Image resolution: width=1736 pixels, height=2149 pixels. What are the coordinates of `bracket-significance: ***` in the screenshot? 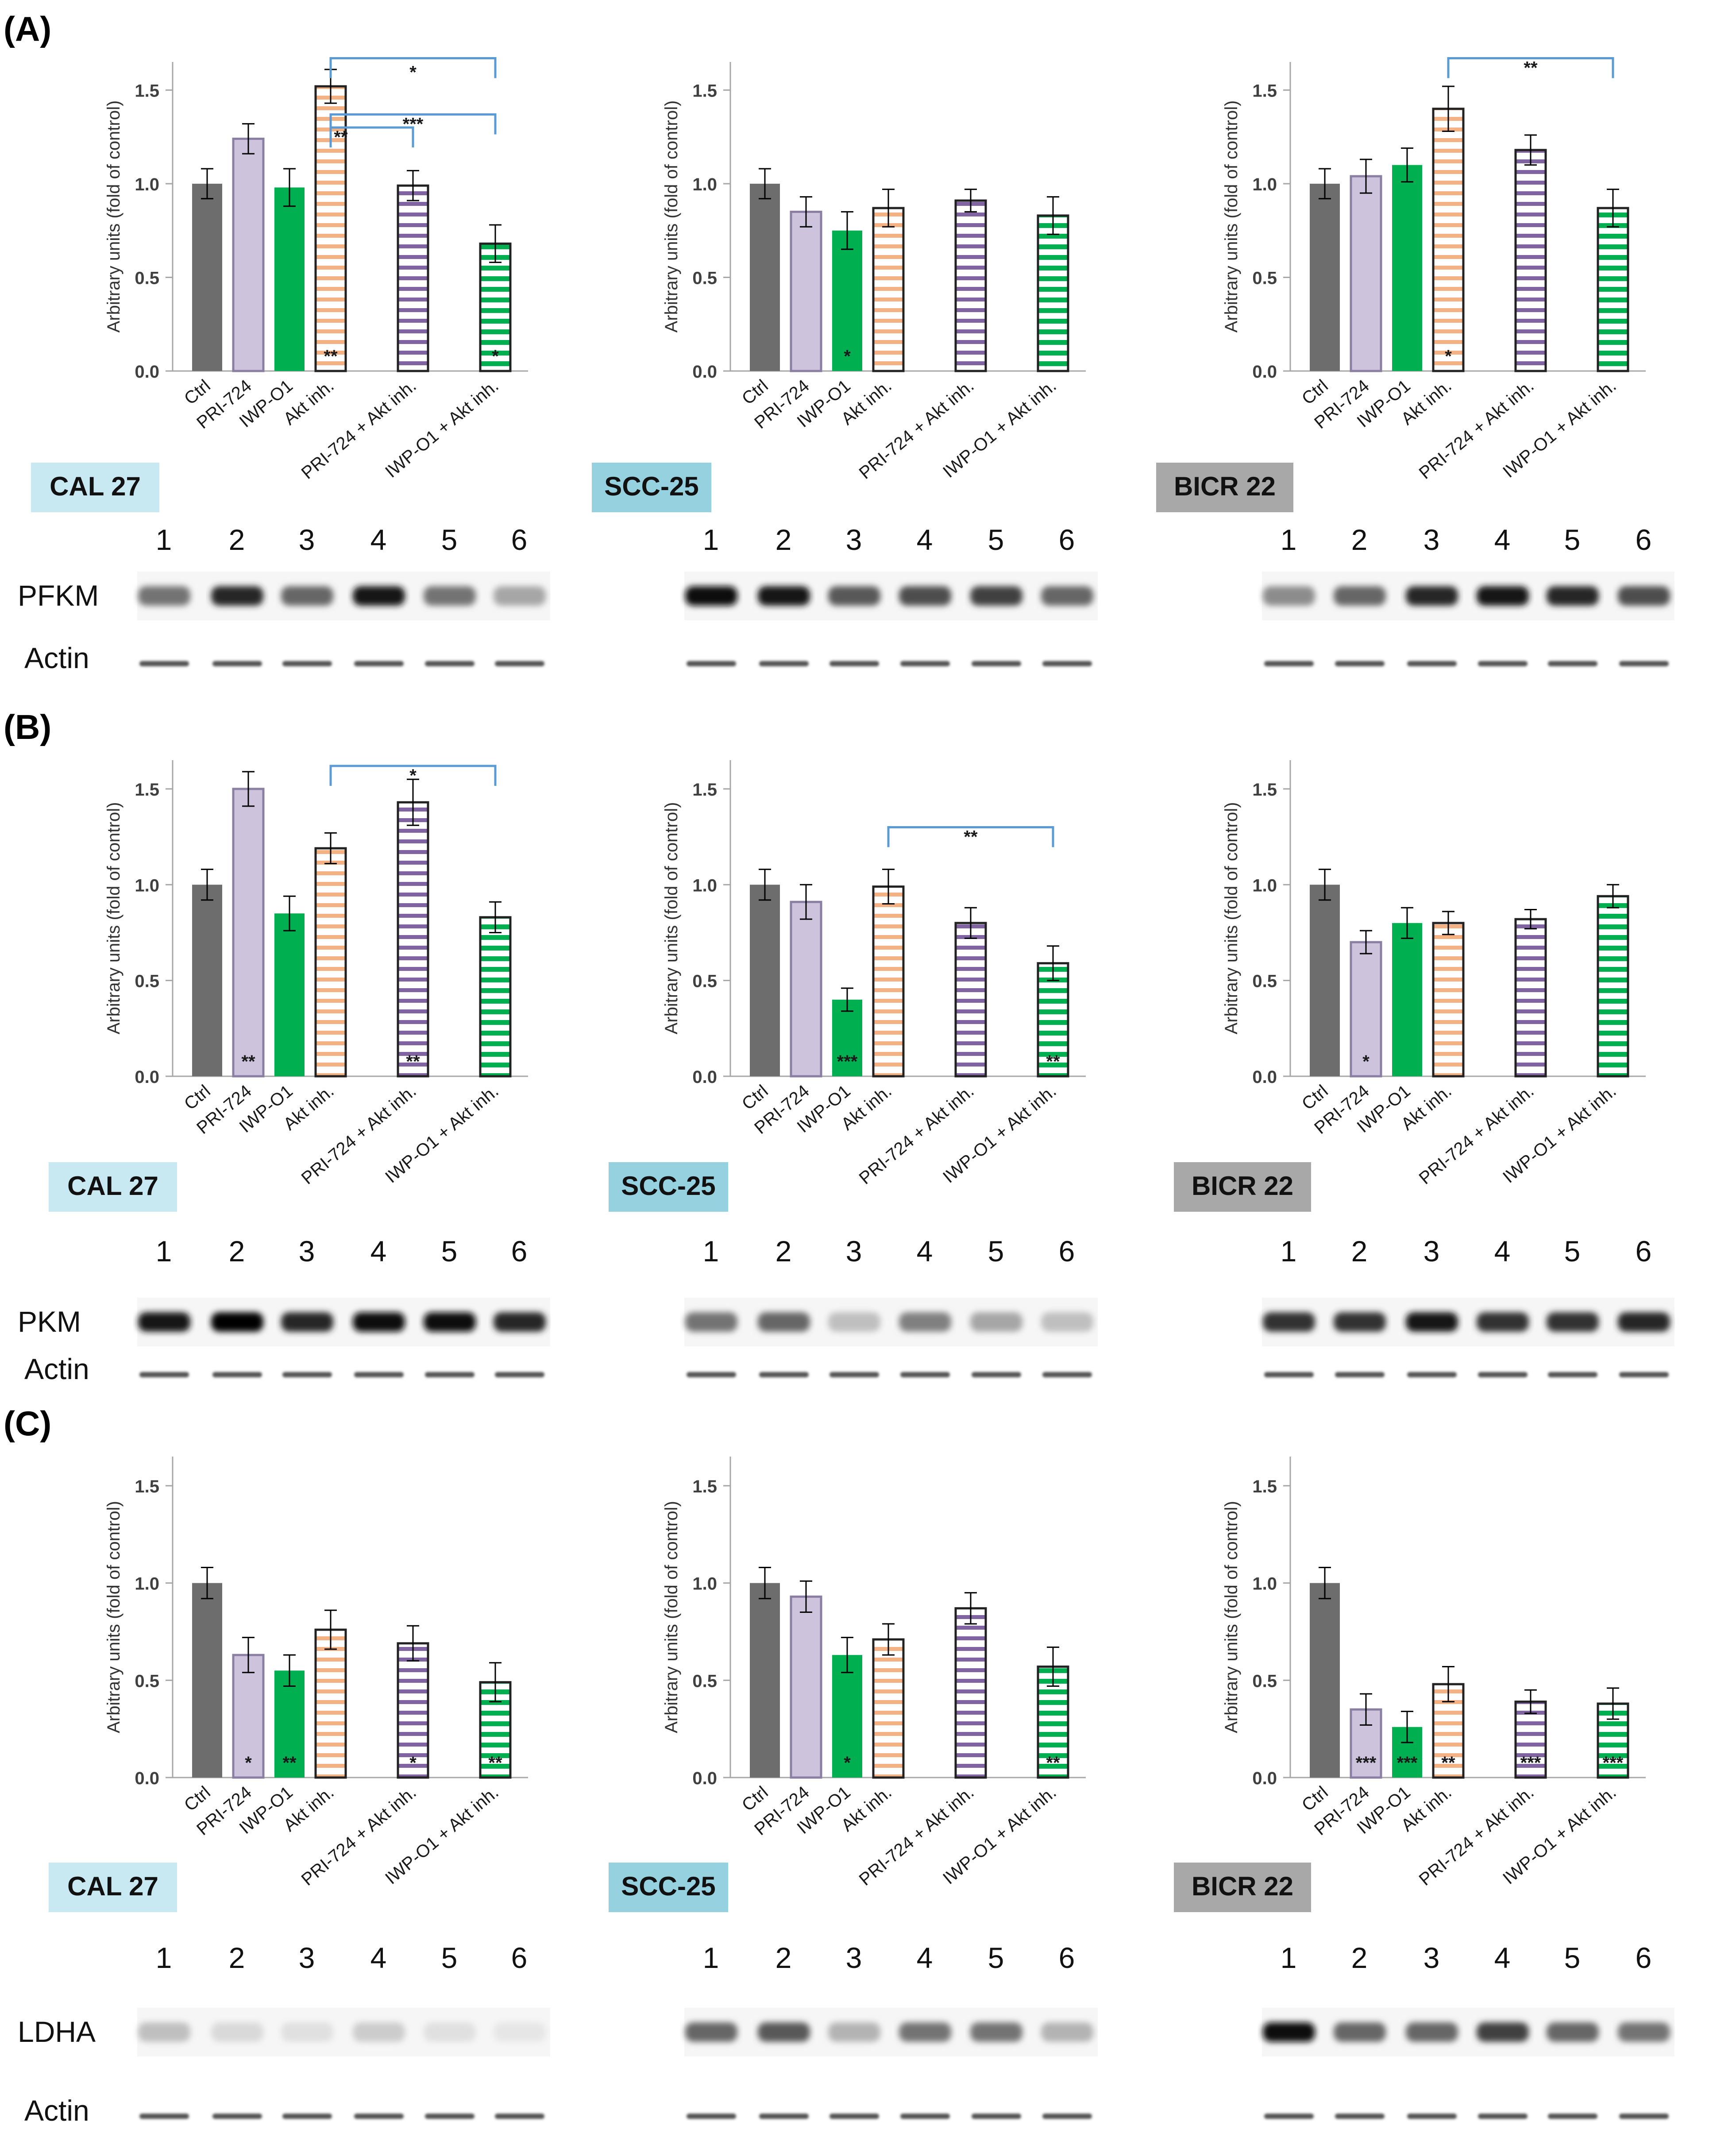 It's located at (414, 124).